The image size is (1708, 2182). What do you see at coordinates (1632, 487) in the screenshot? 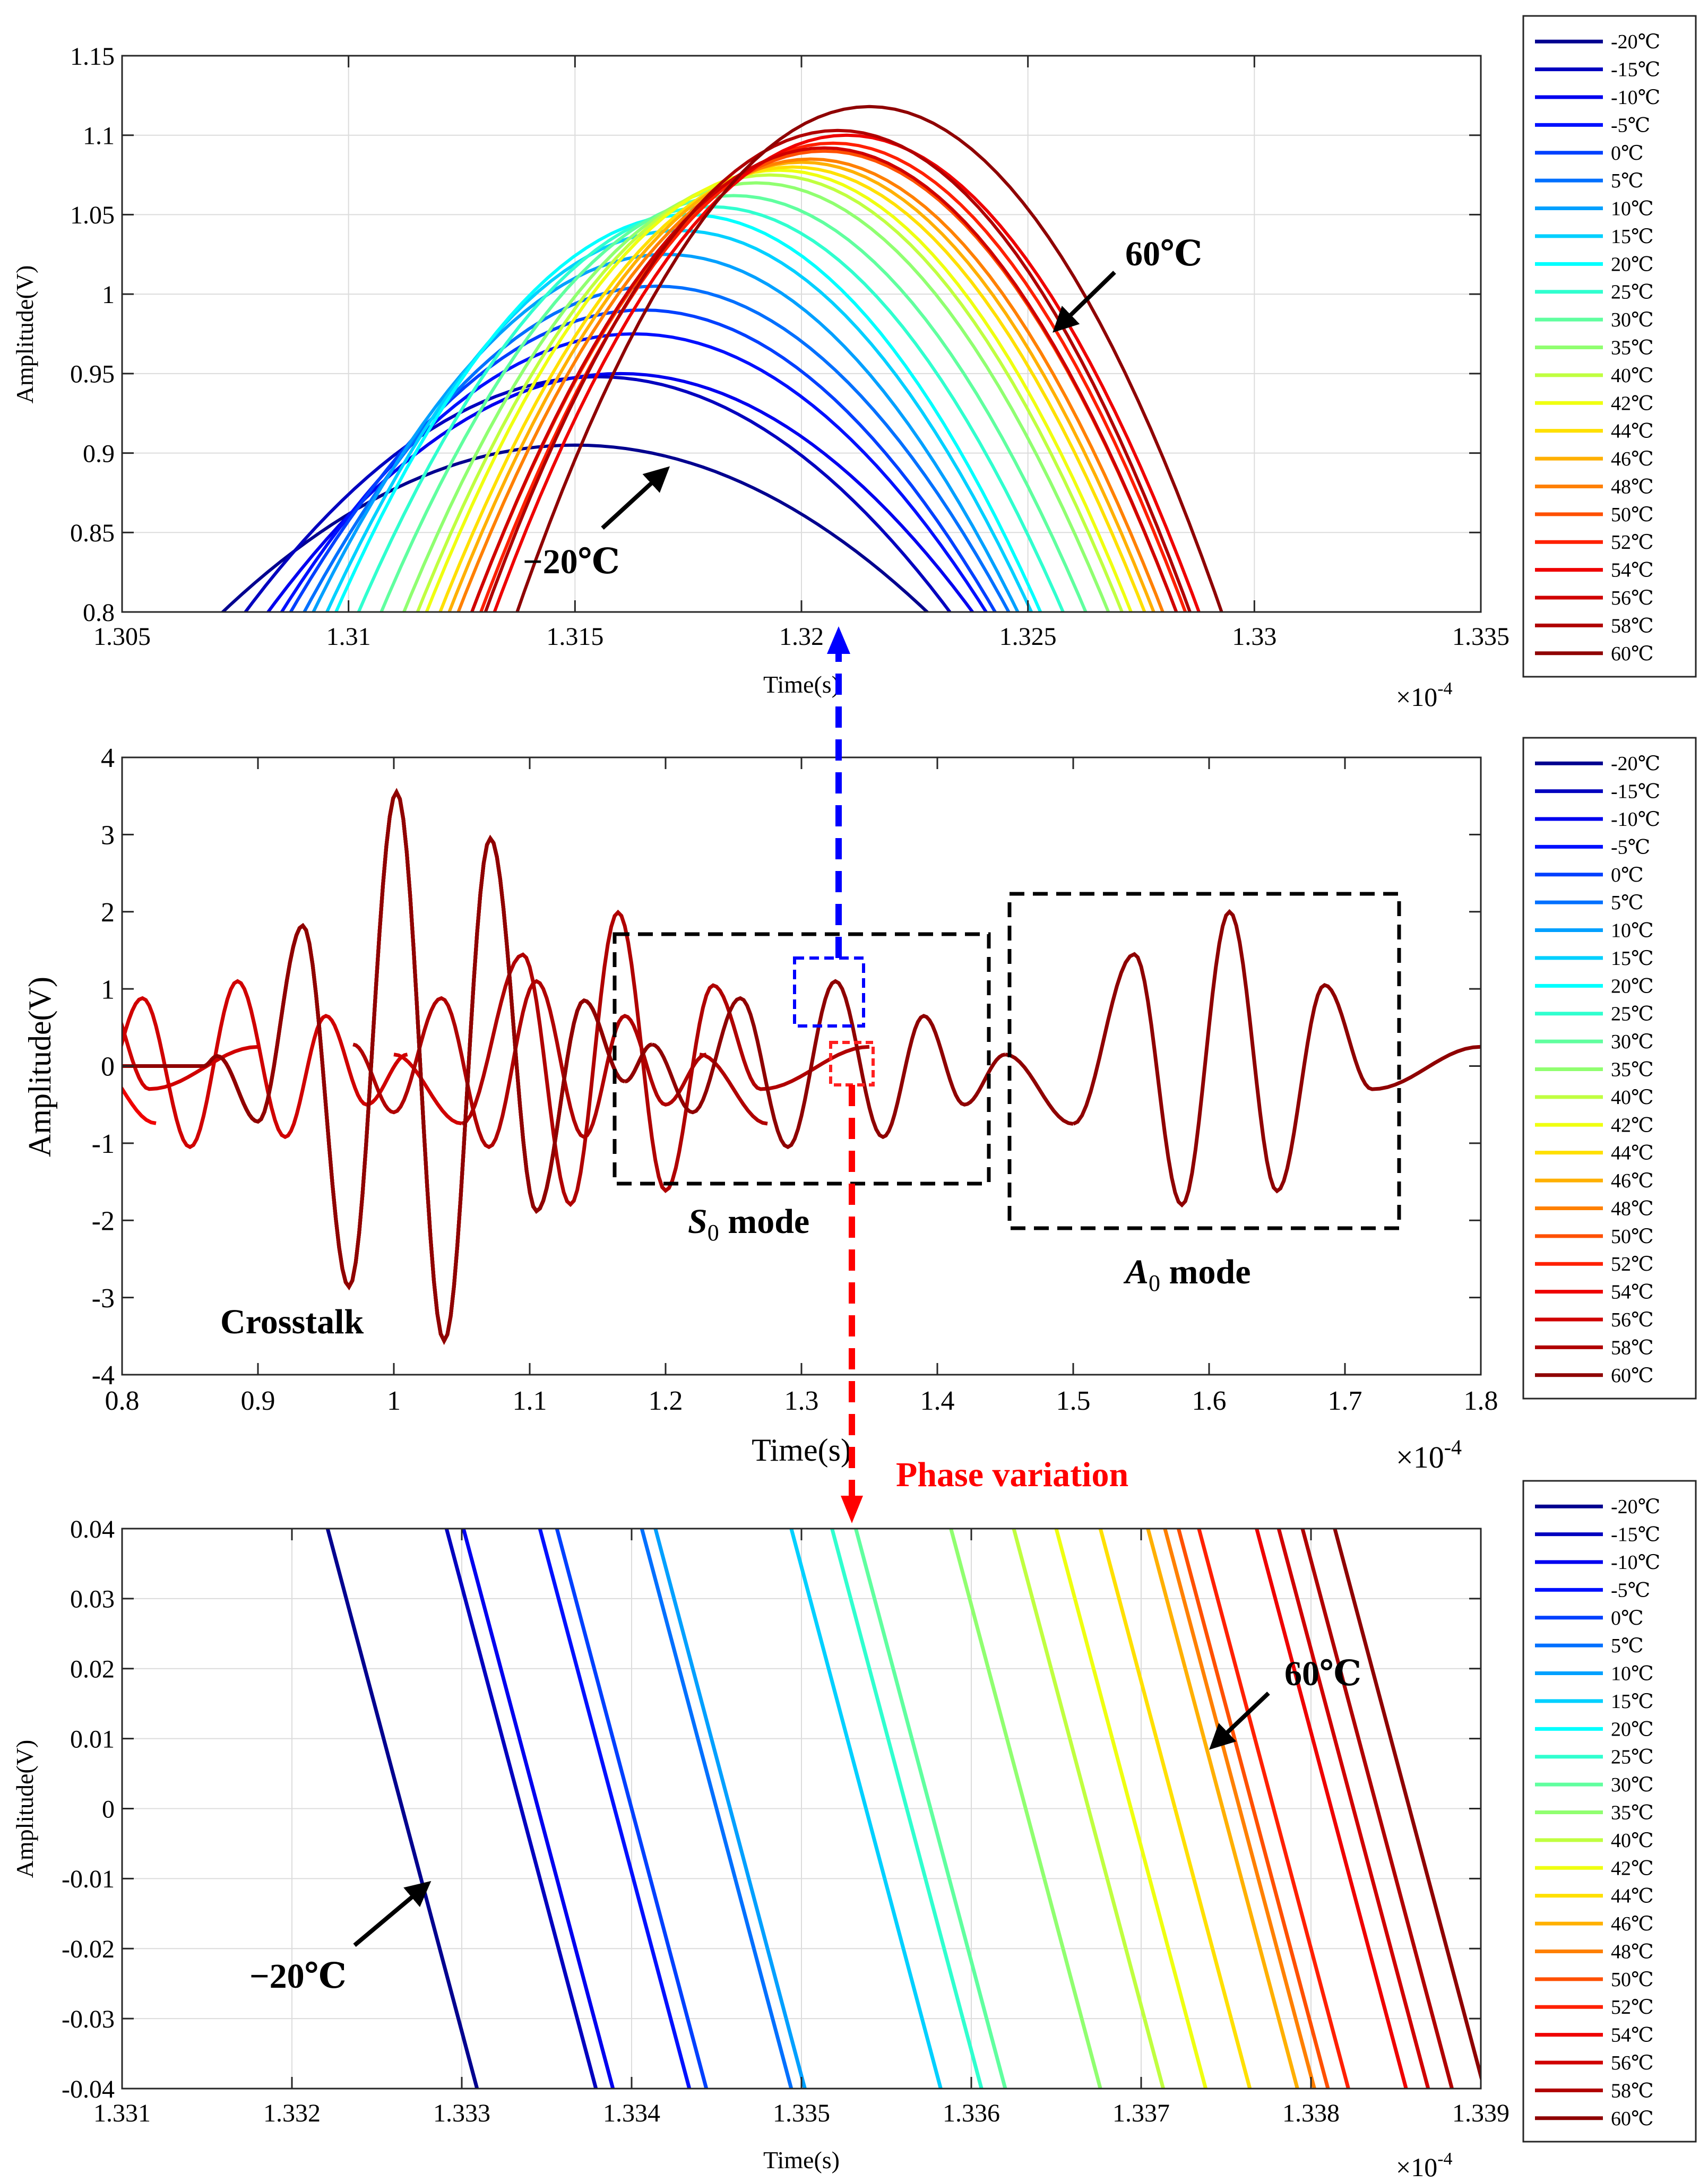
I see `legend-label: 48℃` at bounding box center [1632, 487].